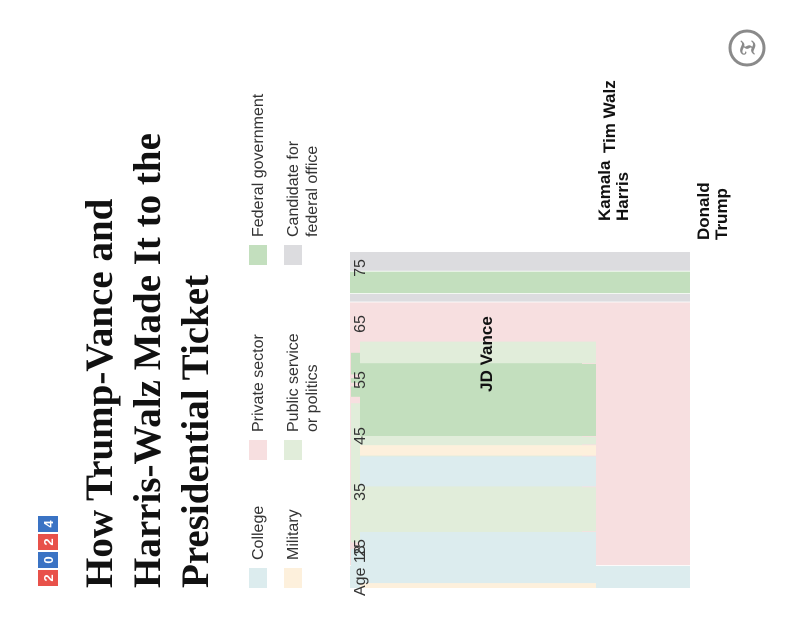 The image size is (797, 643). I want to click on legend-swatch-candidate, so click(293, 255).